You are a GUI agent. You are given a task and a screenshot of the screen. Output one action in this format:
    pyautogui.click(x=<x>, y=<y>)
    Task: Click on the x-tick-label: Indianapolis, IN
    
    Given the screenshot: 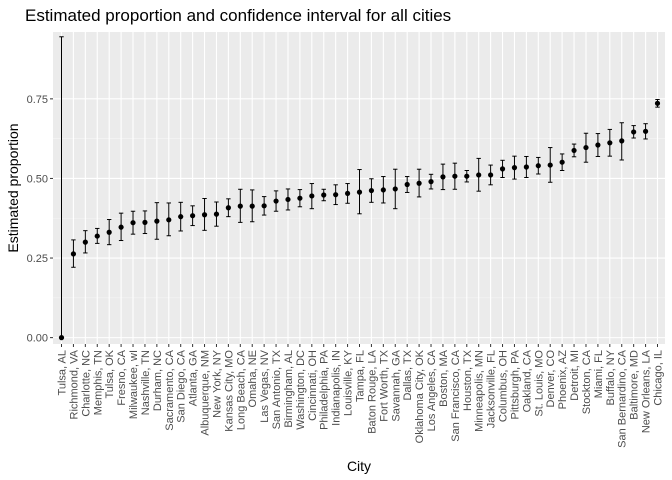 What is the action you would take?
    pyautogui.click(x=337, y=388)
    